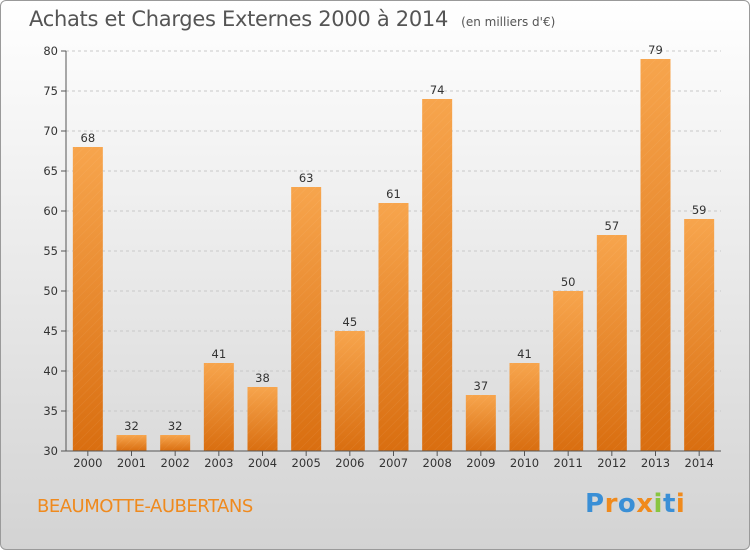  I want to click on value-label: 50, so click(568, 282).